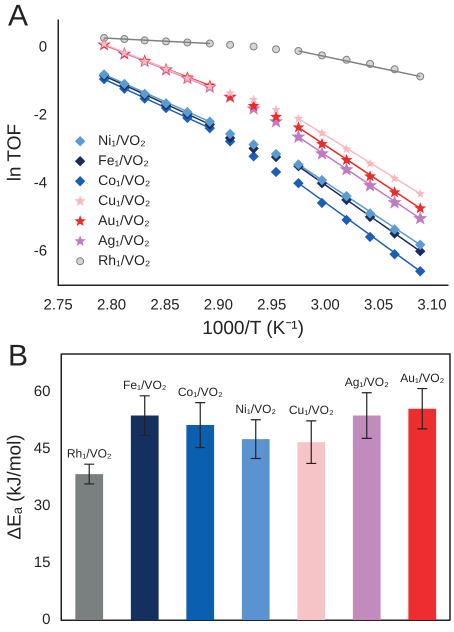  I want to click on x-tick-label: 2.90, so click(218, 305).